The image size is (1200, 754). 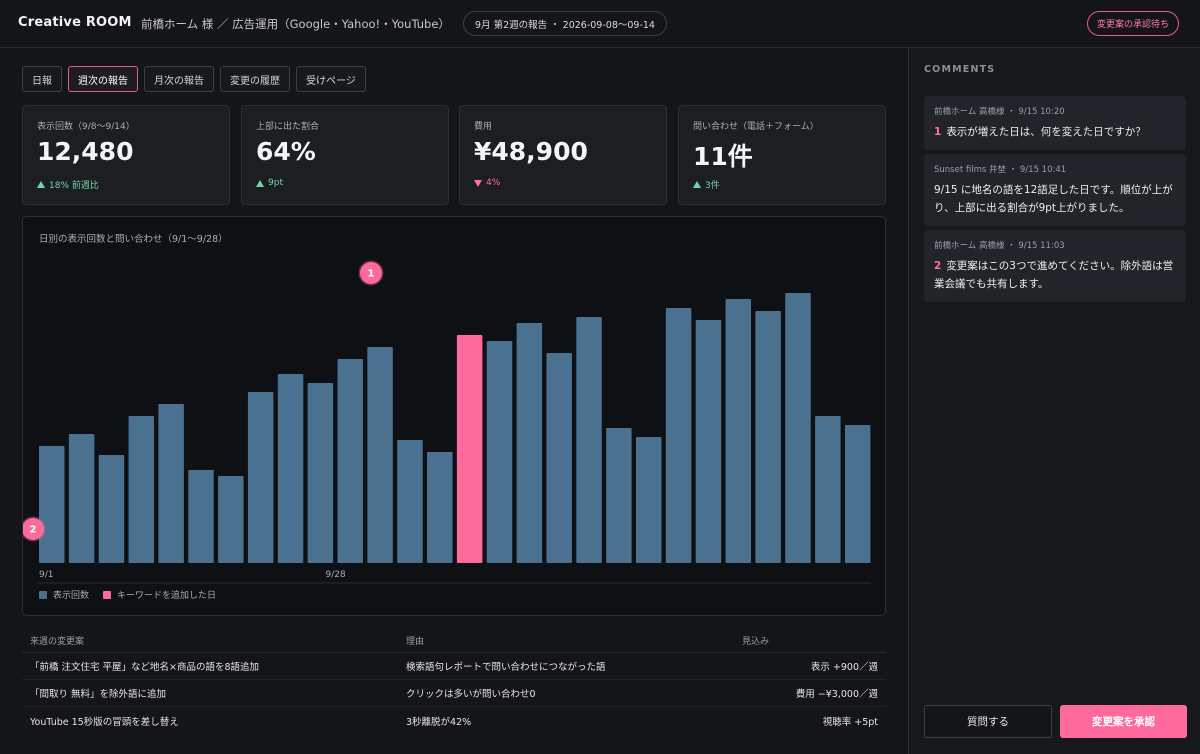 What do you see at coordinates (71, 596) in the screenshot?
I see `legend-label: 表示回数` at bounding box center [71, 596].